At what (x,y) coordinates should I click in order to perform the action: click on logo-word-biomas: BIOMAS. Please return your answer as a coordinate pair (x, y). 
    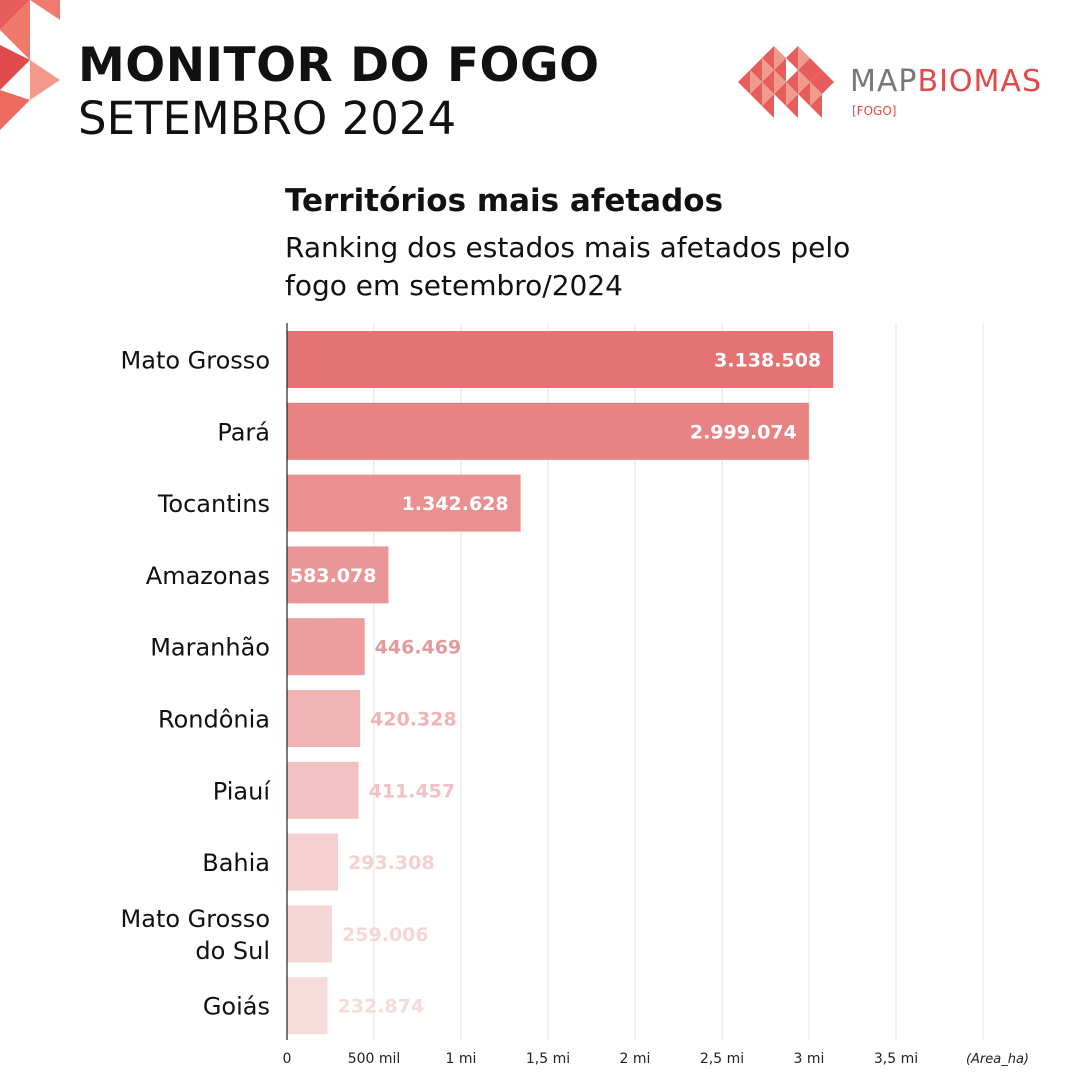
    Looking at the image, I should click on (979, 81).